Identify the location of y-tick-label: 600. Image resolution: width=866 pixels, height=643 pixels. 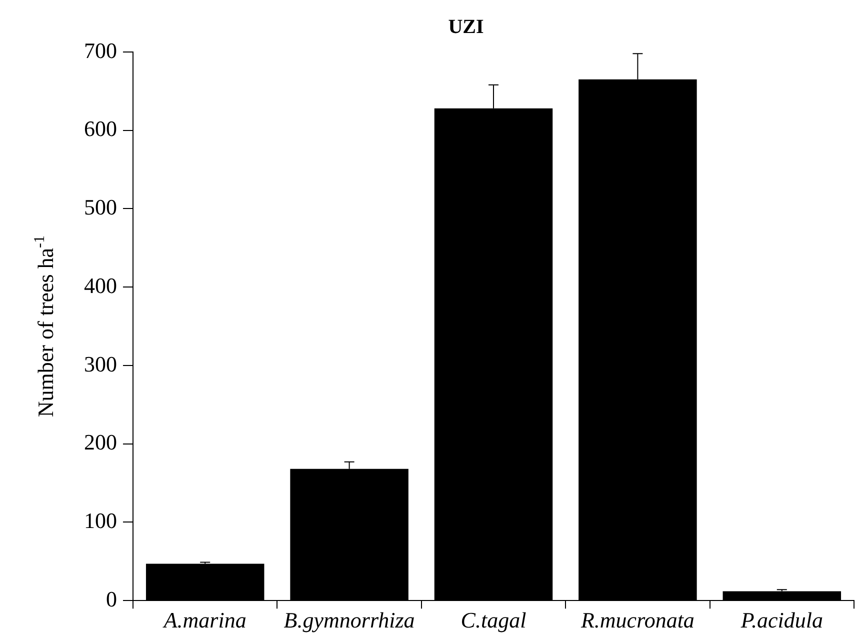
(100, 129).